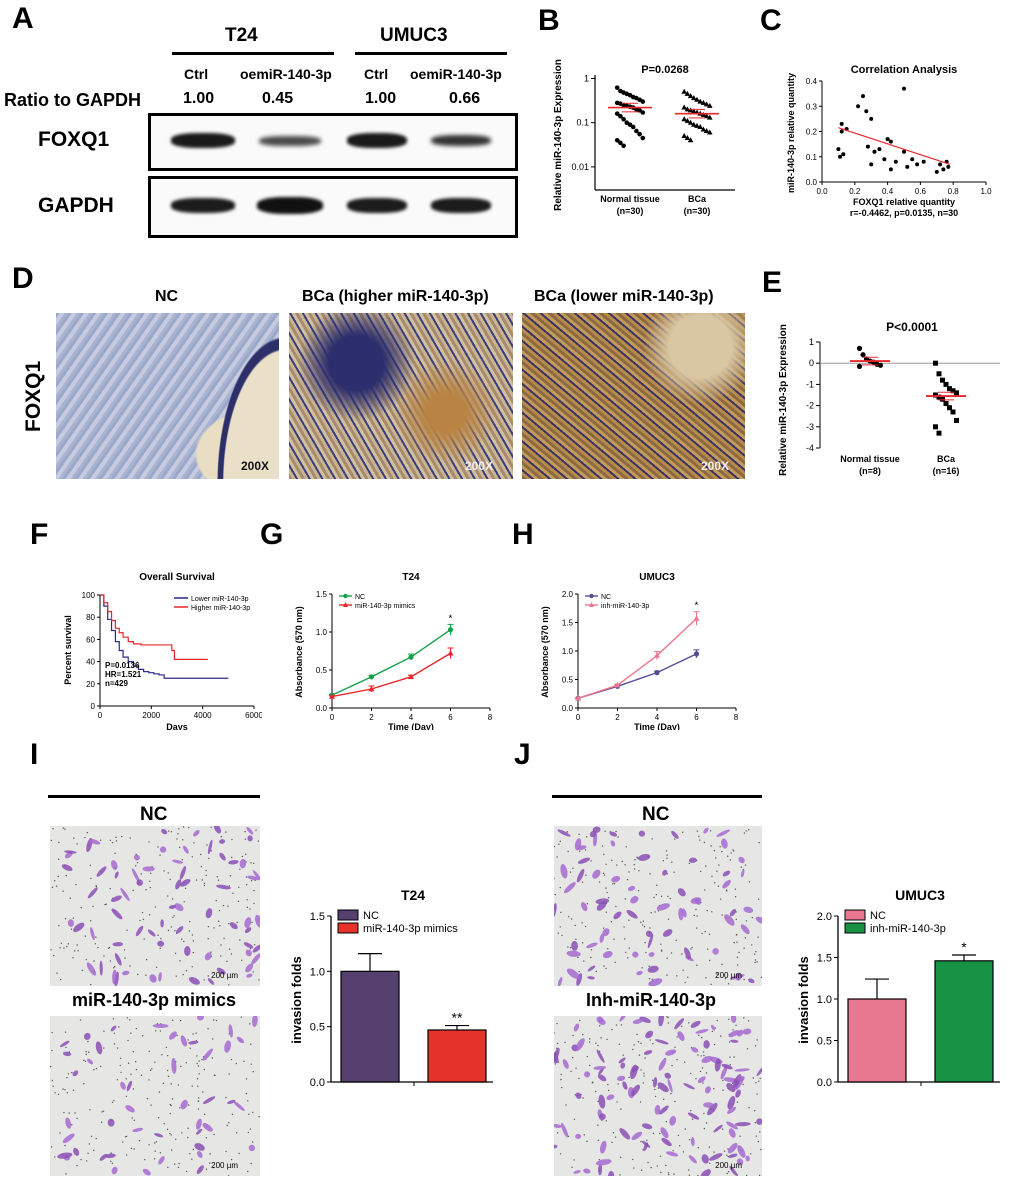 The image size is (1020, 1182). I want to click on magnification-nc: 200X, so click(254, 466).